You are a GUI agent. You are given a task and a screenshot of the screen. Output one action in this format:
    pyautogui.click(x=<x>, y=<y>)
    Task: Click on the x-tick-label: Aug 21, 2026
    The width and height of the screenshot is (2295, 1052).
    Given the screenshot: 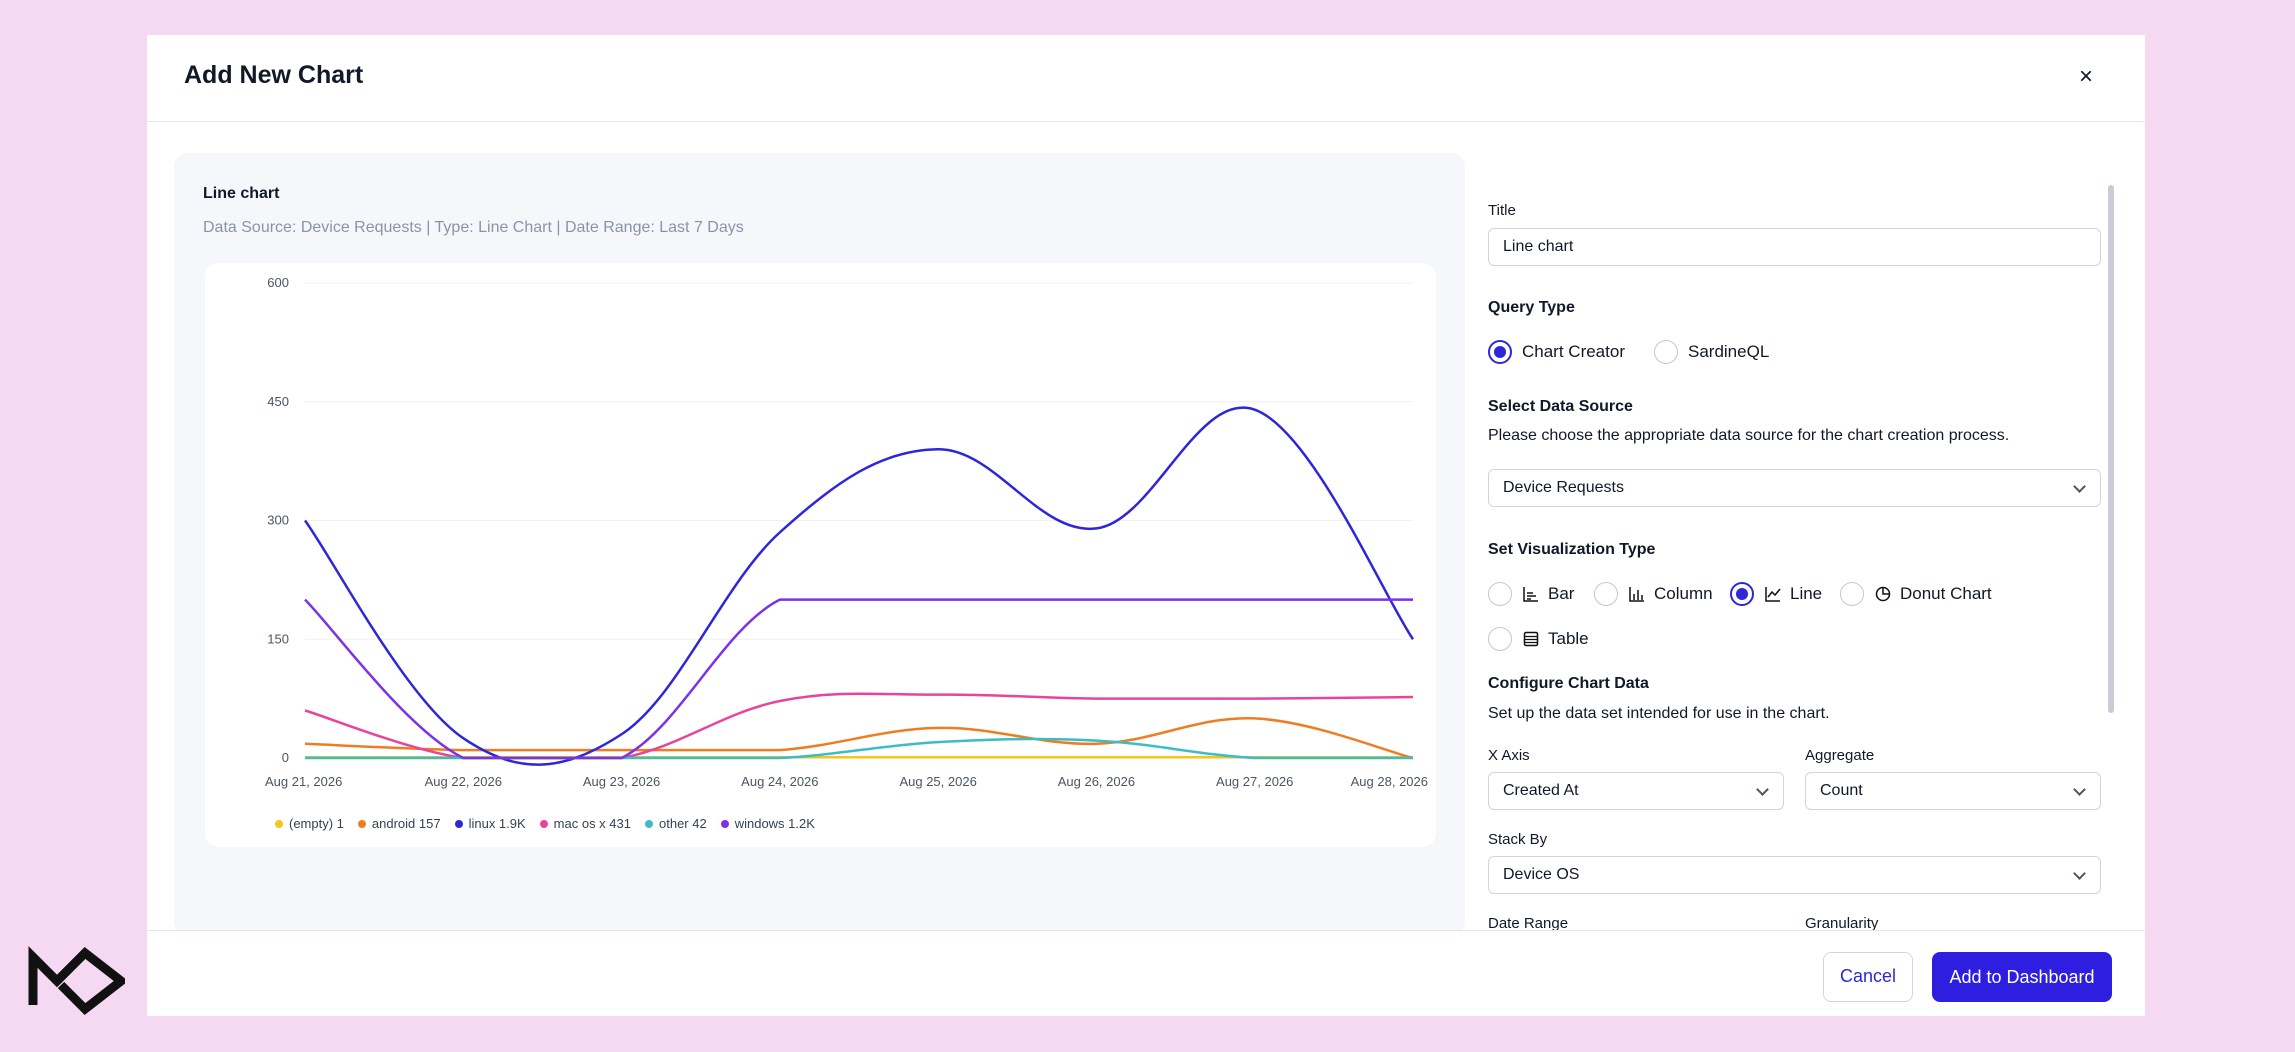 What is the action you would take?
    pyautogui.click(x=303, y=781)
    